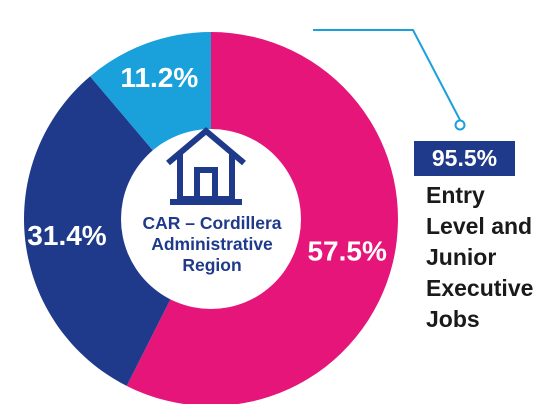  What do you see at coordinates (387, 75) in the screenshot?
I see `callout-line` at bounding box center [387, 75].